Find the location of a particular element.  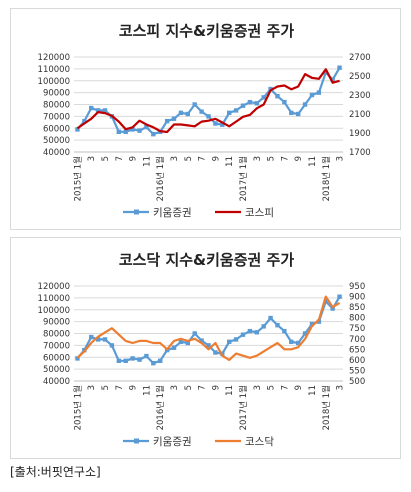

right-axis-tick-label: 2300 is located at coordinates (360, 96).